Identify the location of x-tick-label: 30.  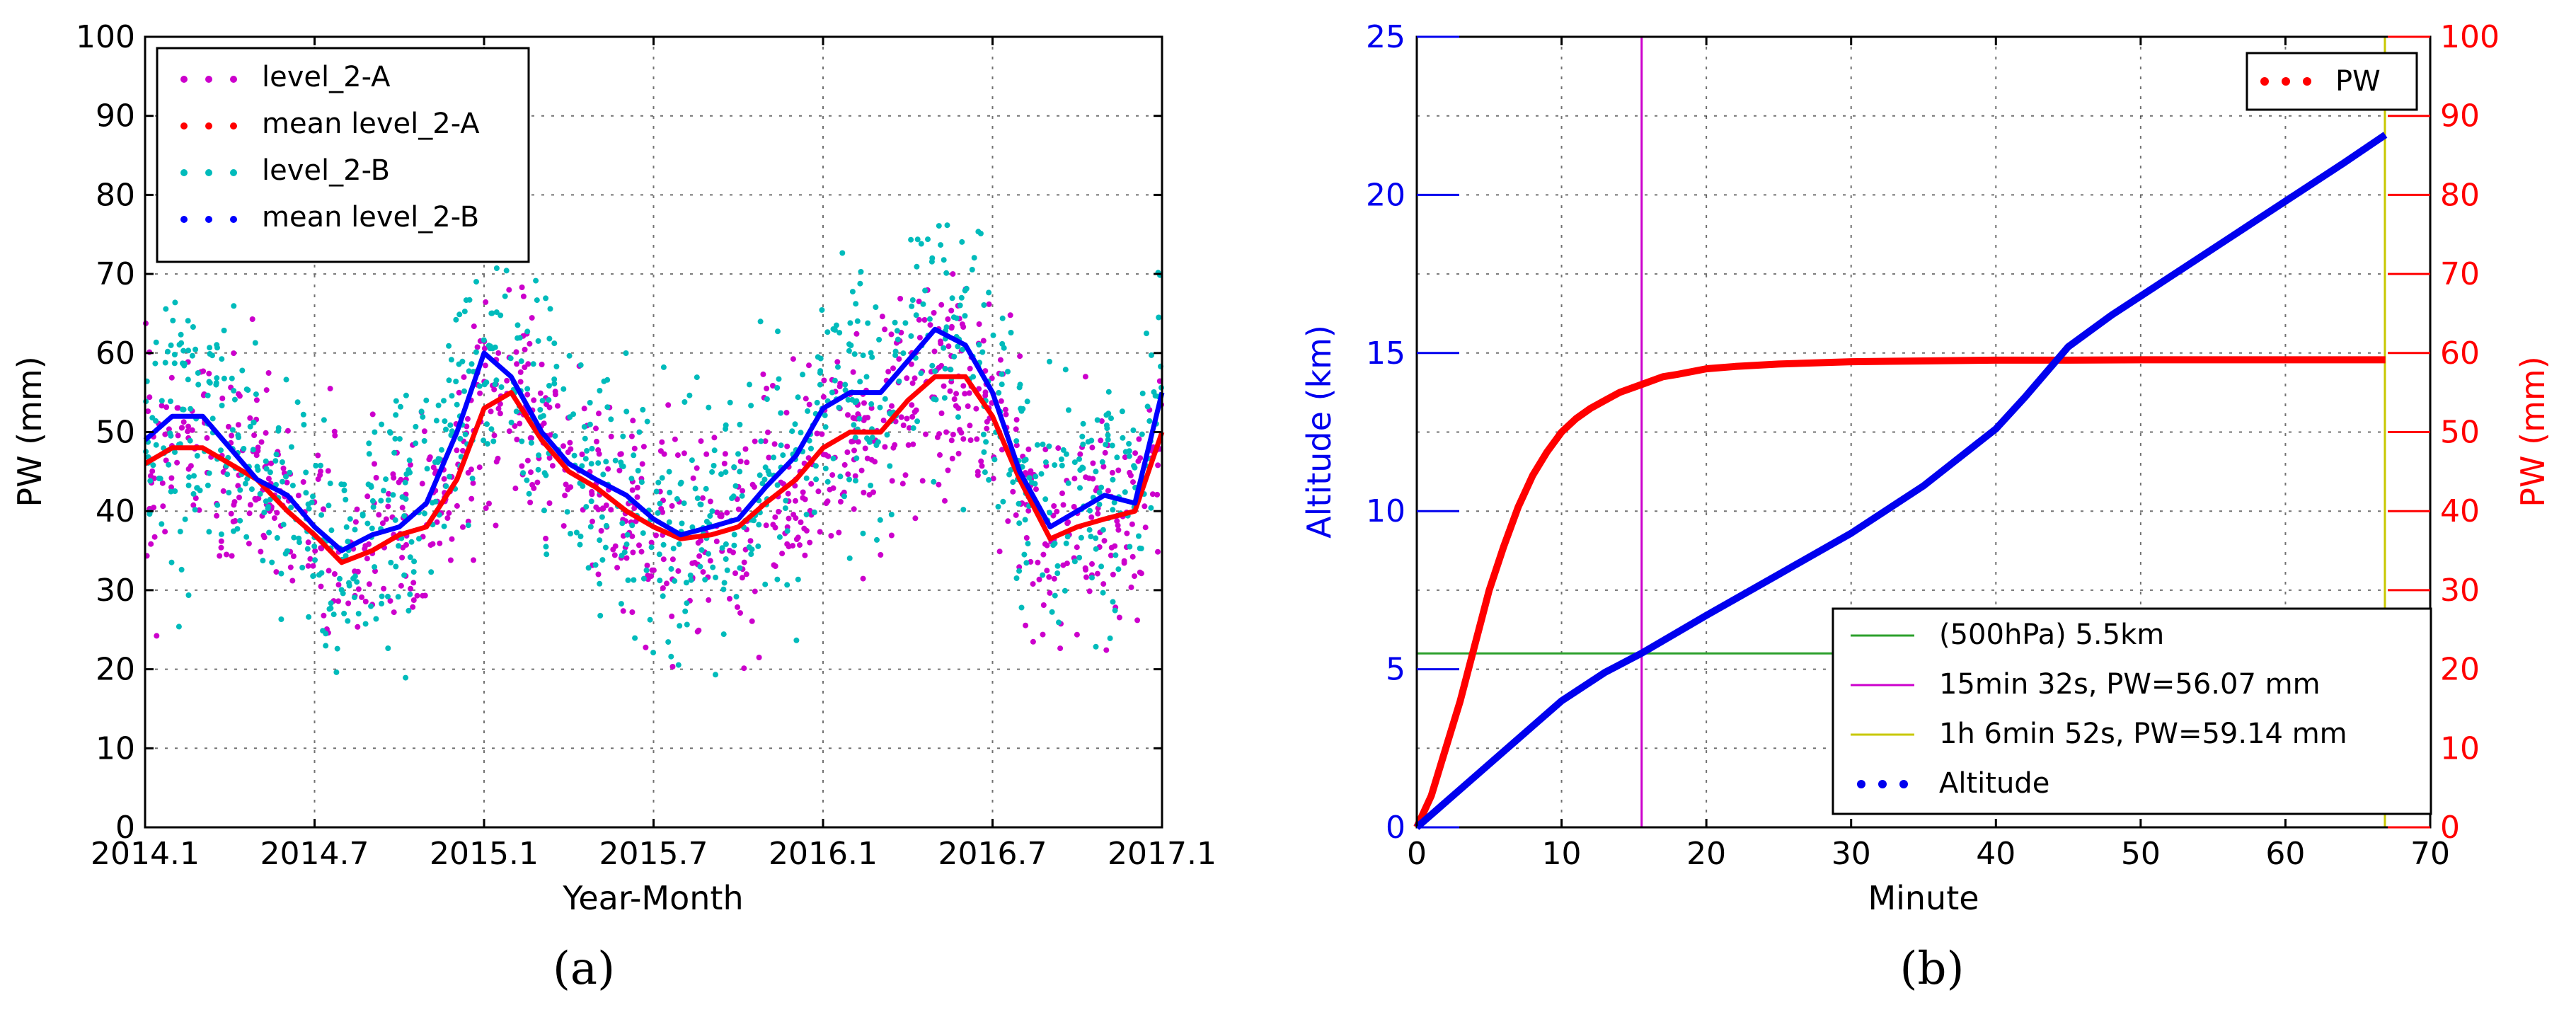
(1851, 854).